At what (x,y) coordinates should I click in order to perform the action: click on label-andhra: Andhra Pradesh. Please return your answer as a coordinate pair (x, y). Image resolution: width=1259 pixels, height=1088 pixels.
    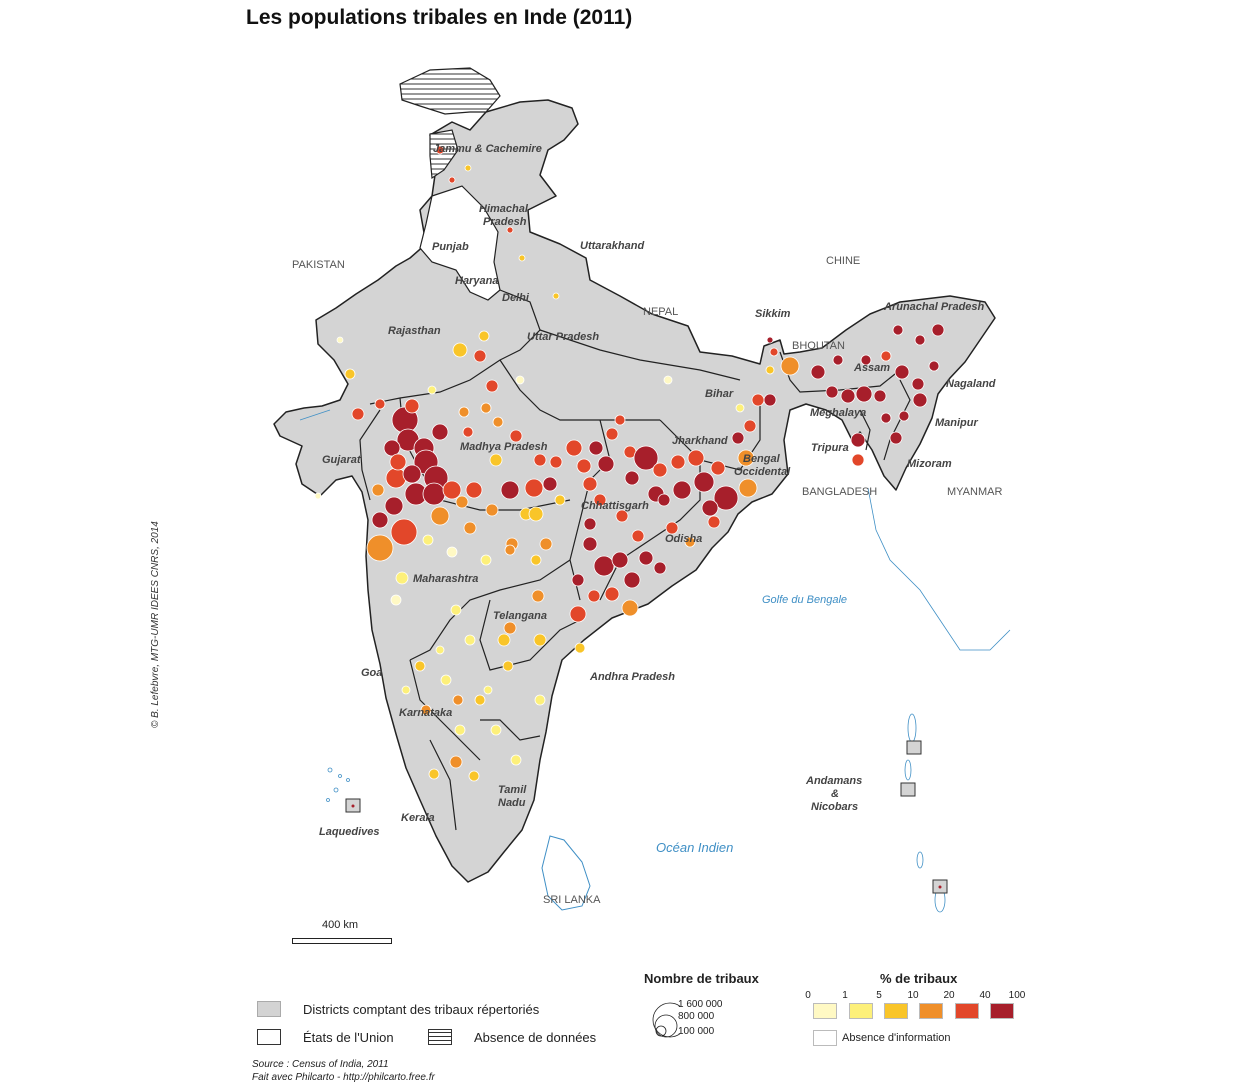
    Looking at the image, I should click on (632, 677).